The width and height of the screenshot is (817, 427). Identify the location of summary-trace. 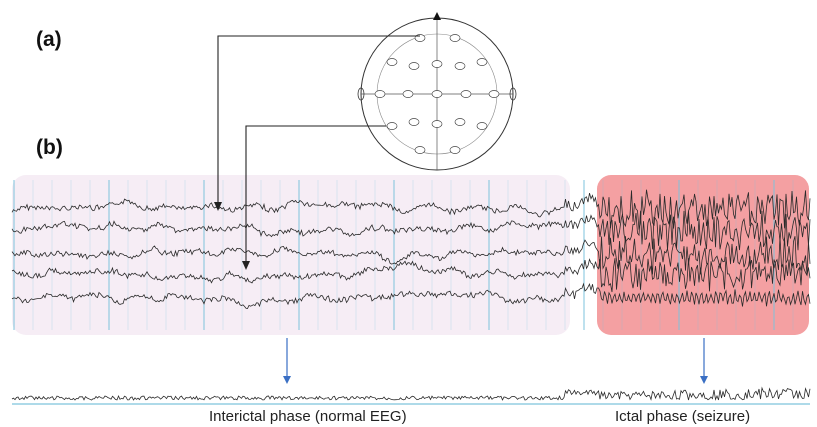
(411, 393).